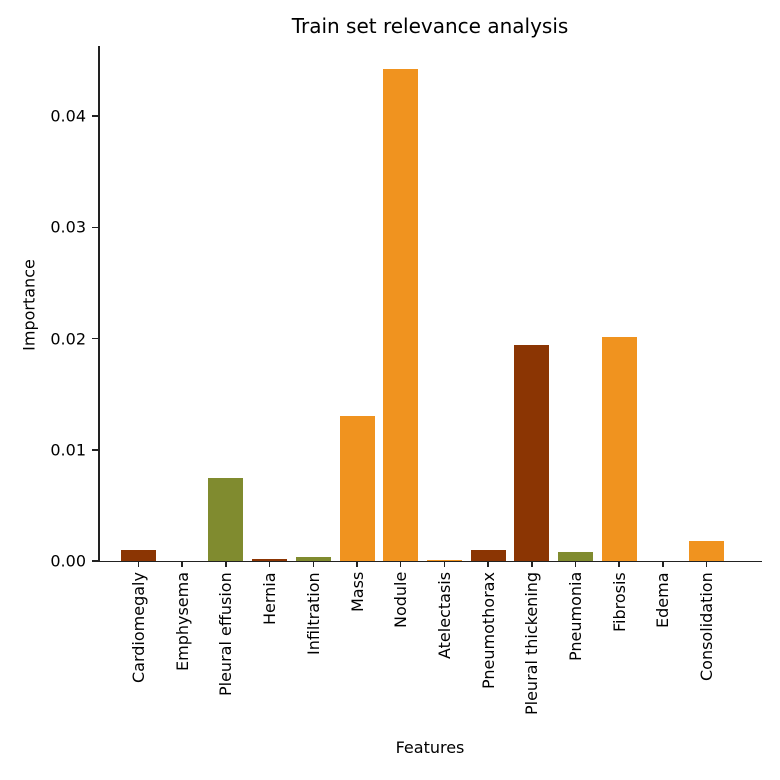  I want to click on bar-pneumonia, so click(575, 556).